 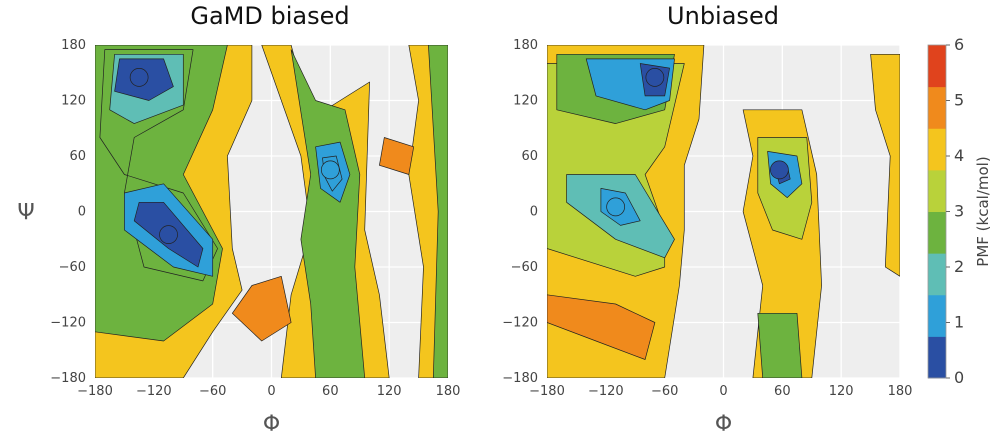 What do you see at coordinates (959, 377) in the screenshot?
I see `colorbar-tick-label: 0` at bounding box center [959, 377].